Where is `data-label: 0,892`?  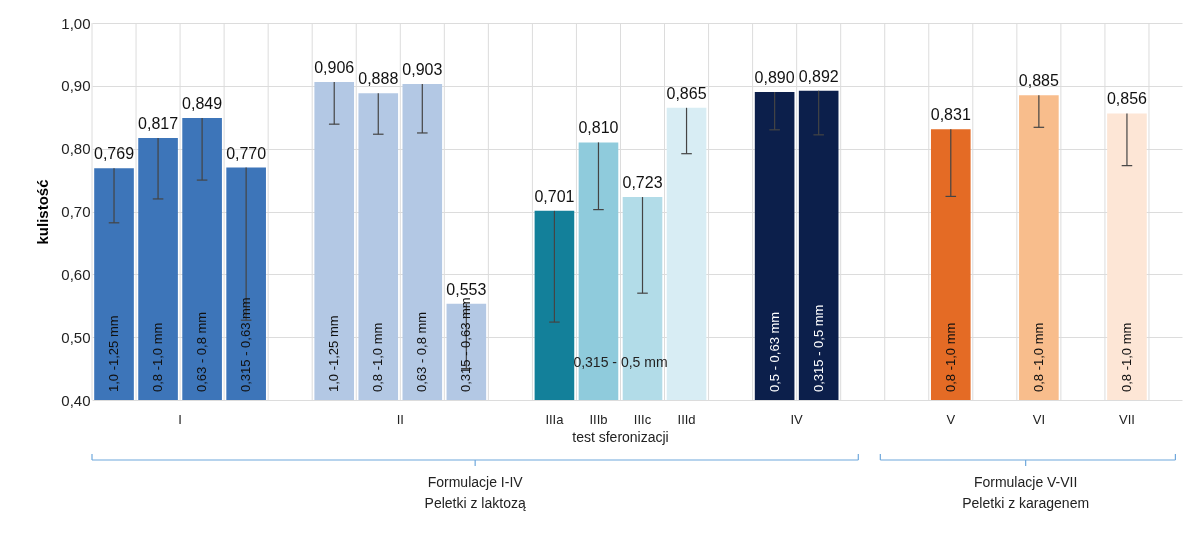 data-label: 0,892 is located at coordinates (818, 76).